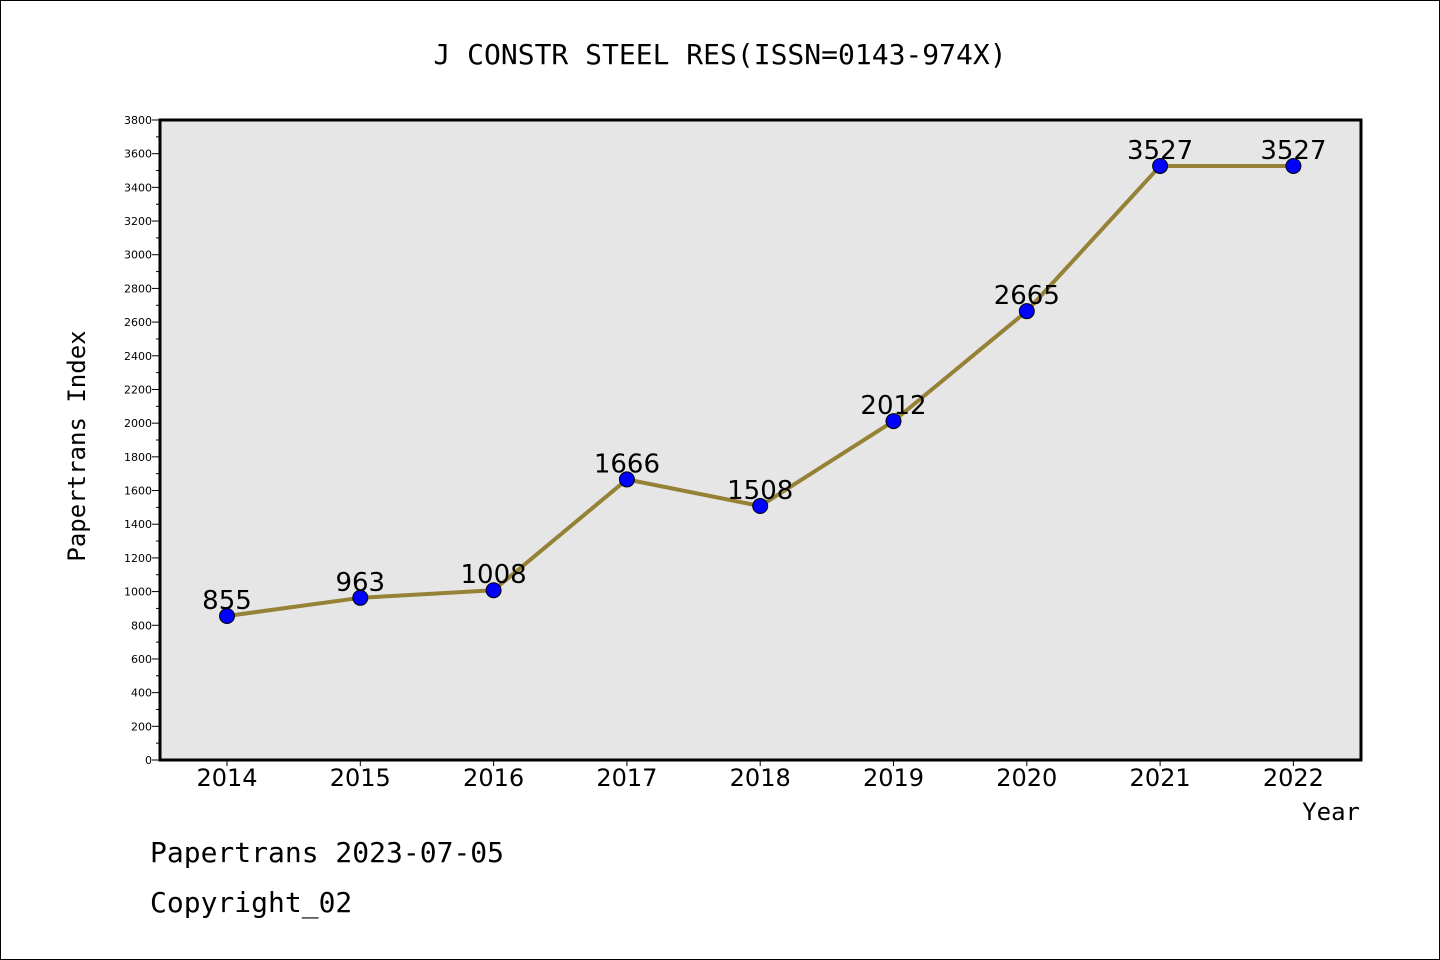 The image size is (1440, 960). What do you see at coordinates (141, 659) in the screenshot?
I see `y-tick-label: 600` at bounding box center [141, 659].